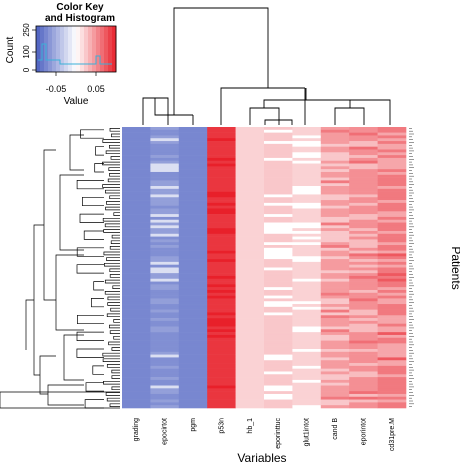  I want to click on color-key-ylabel: Count, so click(10, 49).